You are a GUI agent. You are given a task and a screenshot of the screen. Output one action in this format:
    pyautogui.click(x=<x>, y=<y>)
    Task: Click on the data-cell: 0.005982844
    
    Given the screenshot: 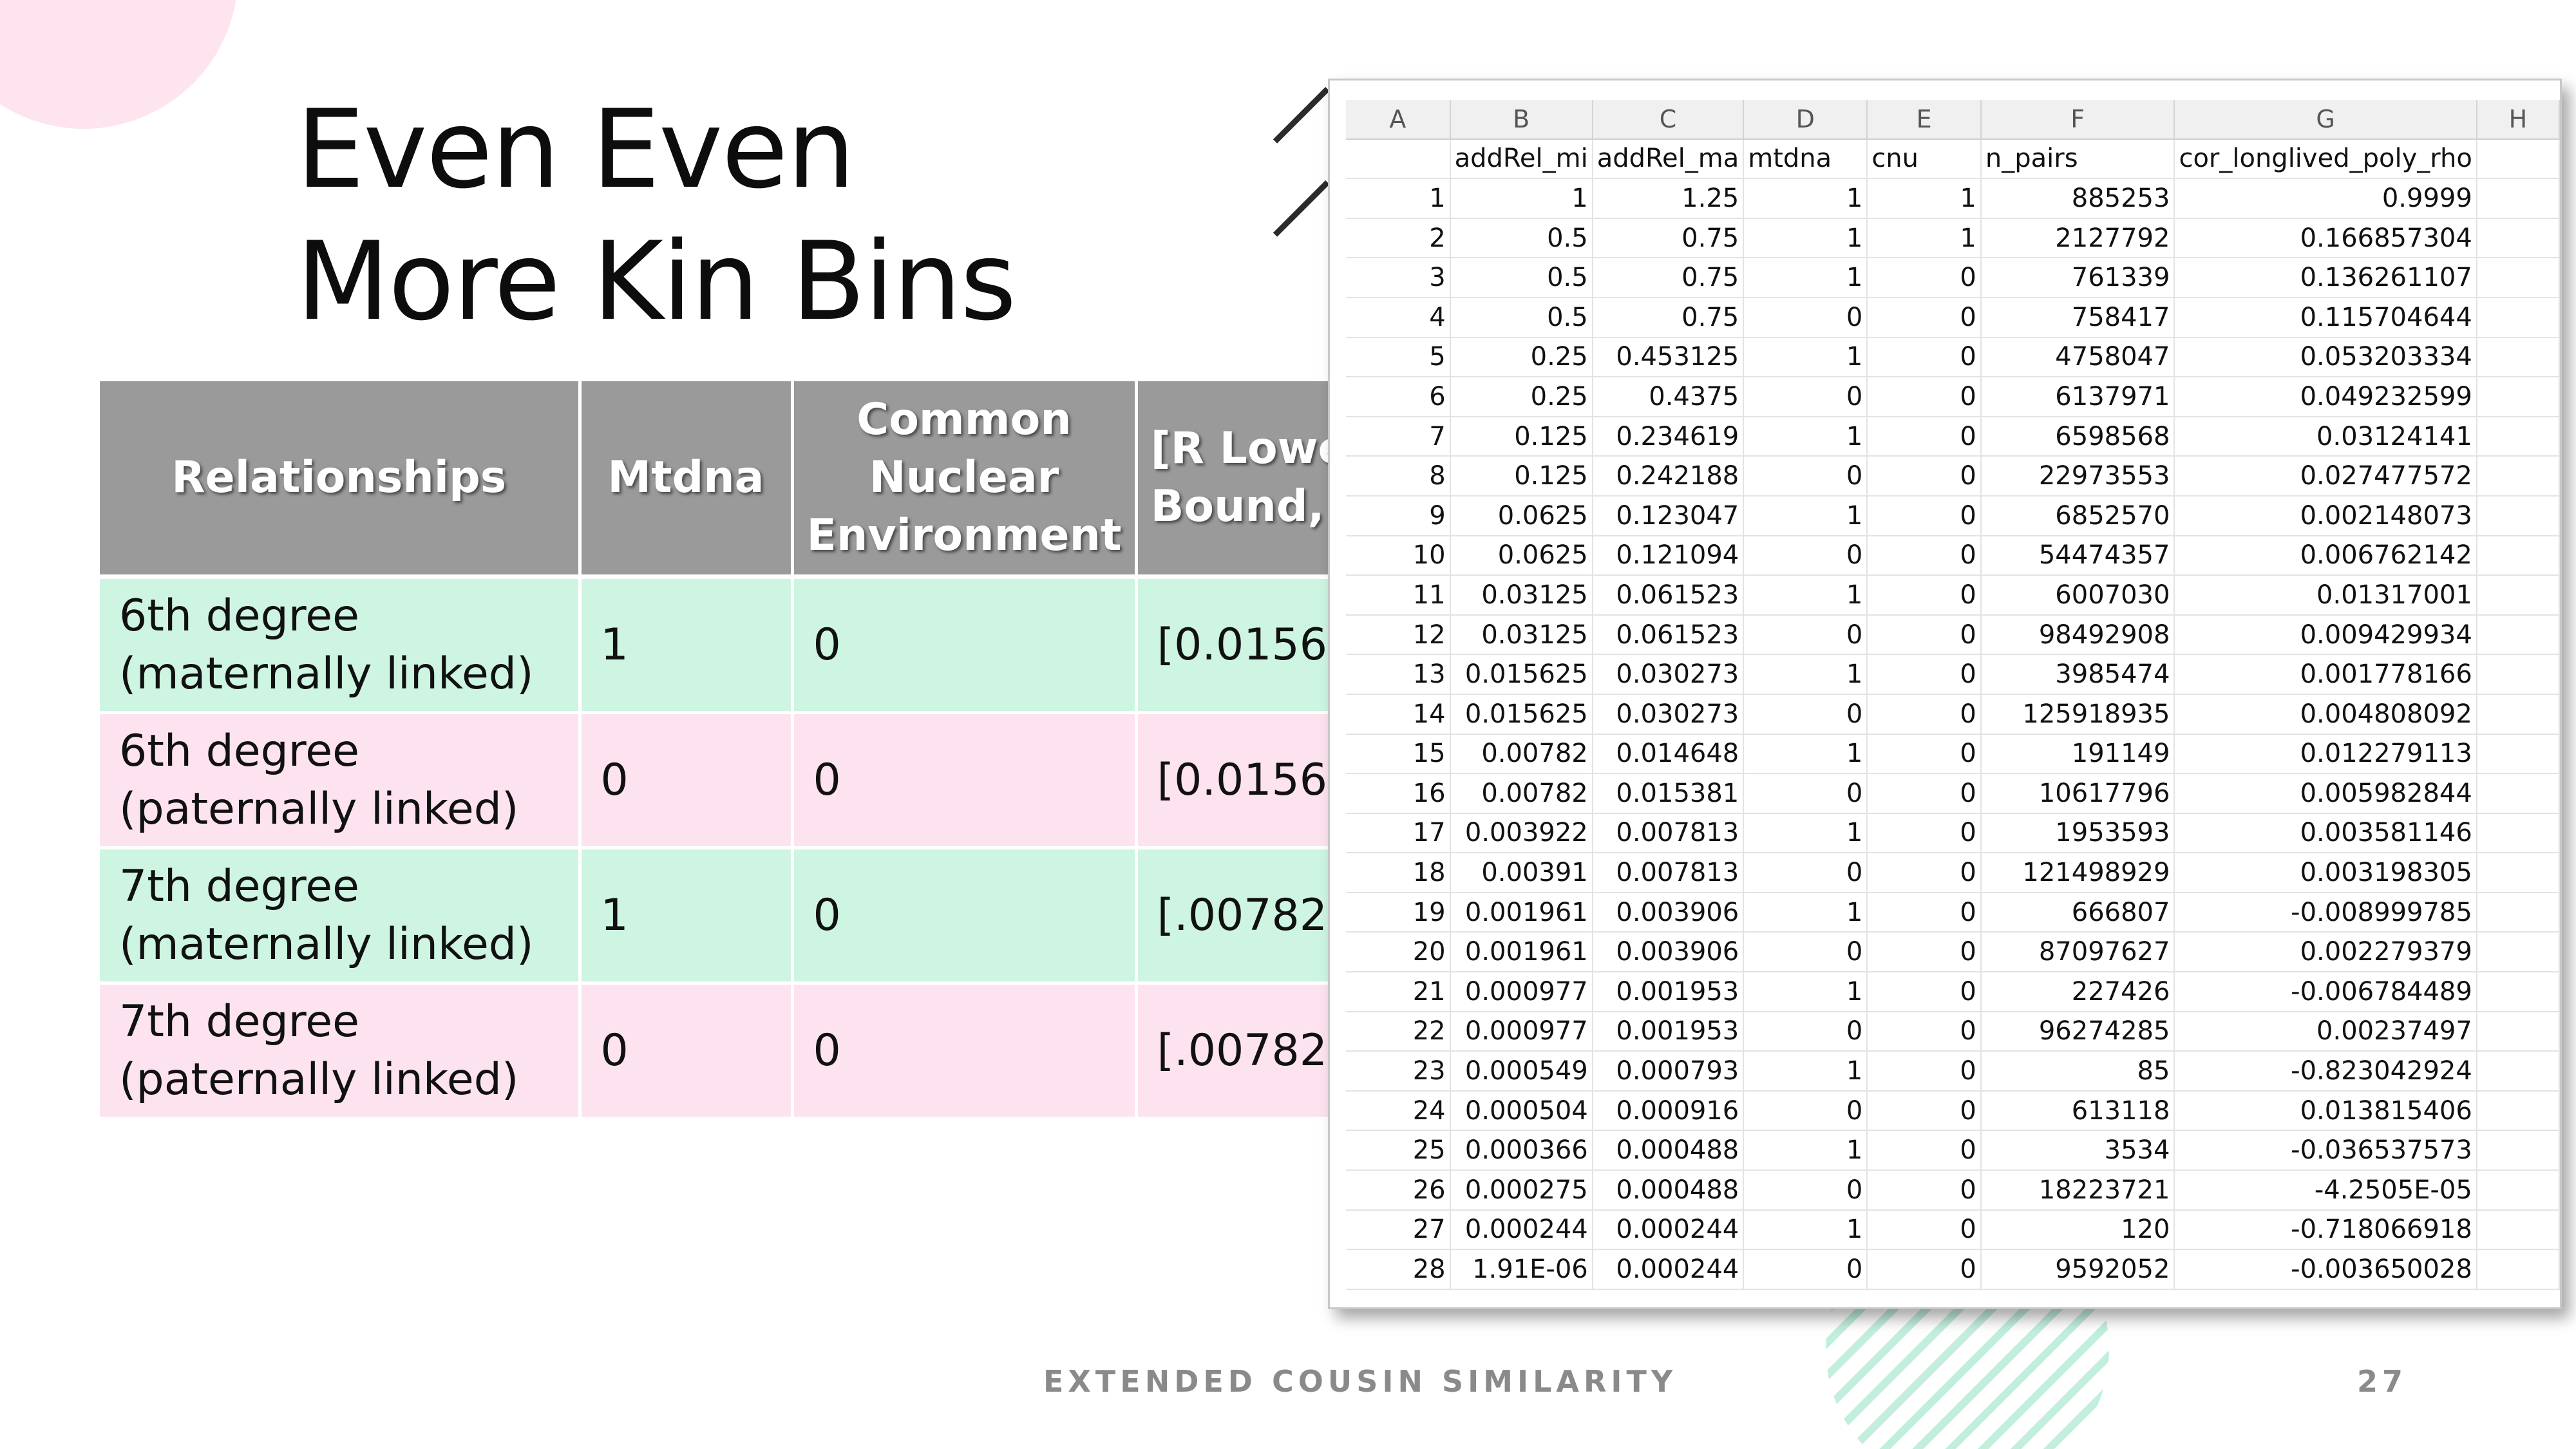 What is the action you would take?
    pyautogui.click(x=2326, y=793)
    